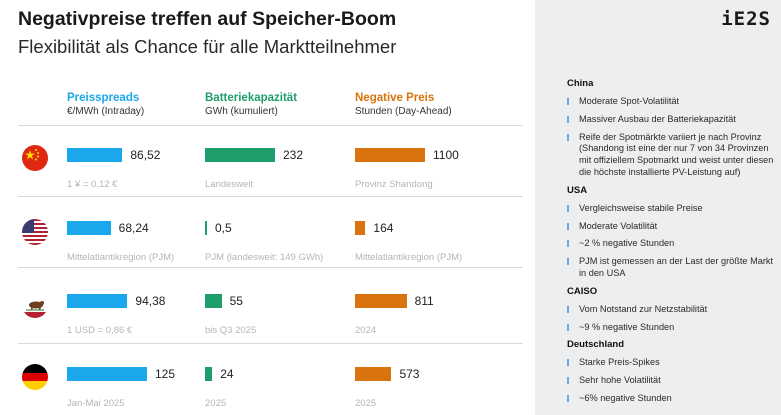 The image size is (781, 415). What do you see at coordinates (366, 330) in the screenshot?
I see `note-negative: 2024` at bounding box center [366, 330].